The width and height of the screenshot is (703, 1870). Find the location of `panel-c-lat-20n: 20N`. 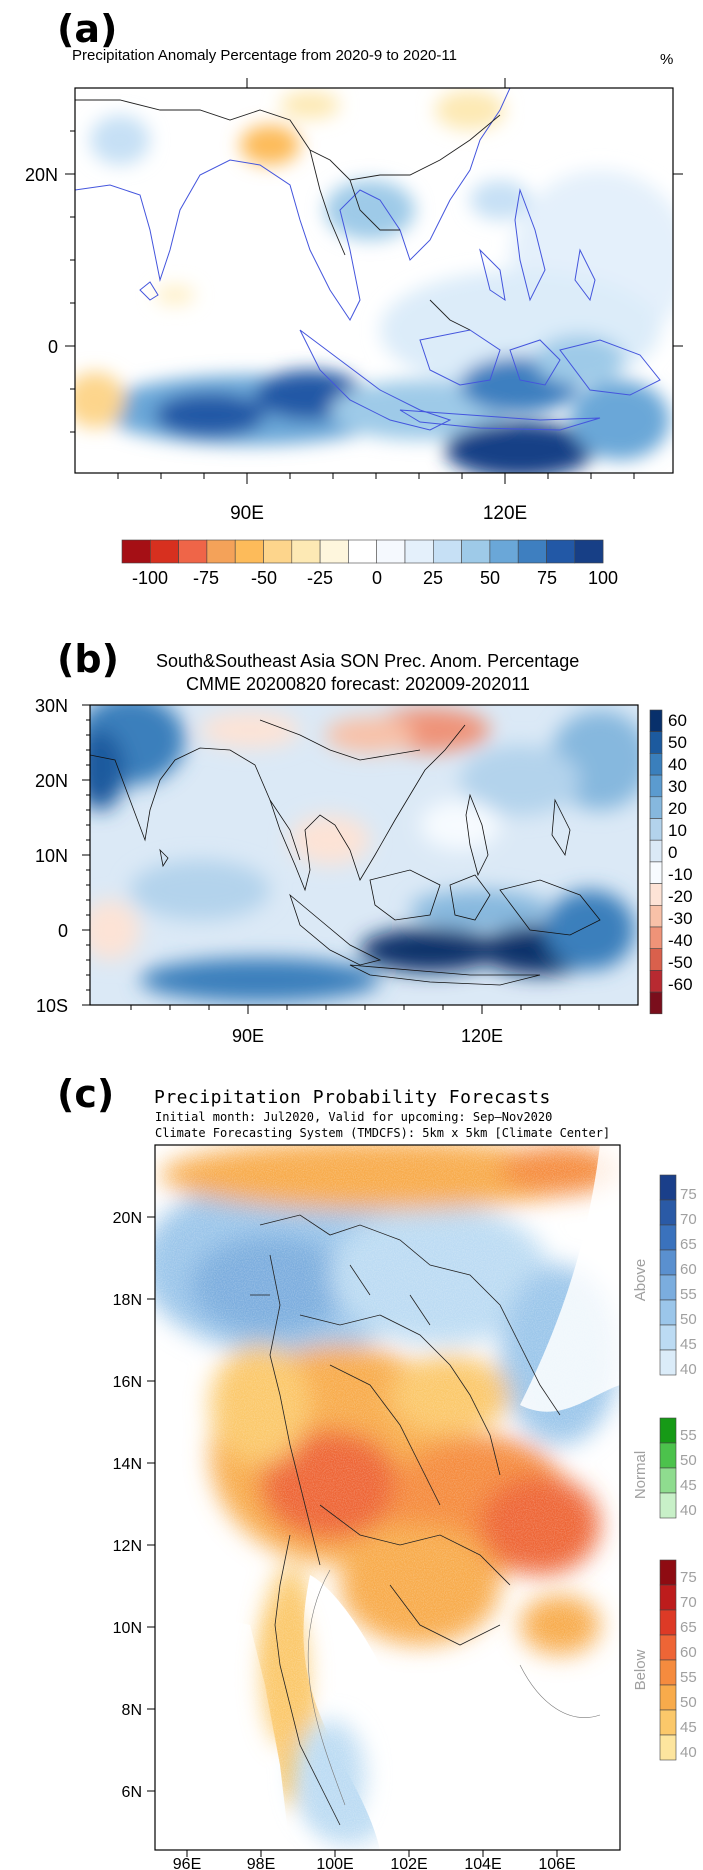

panel-c-lat-20n: 20N is located at coordinates (127, 1218).